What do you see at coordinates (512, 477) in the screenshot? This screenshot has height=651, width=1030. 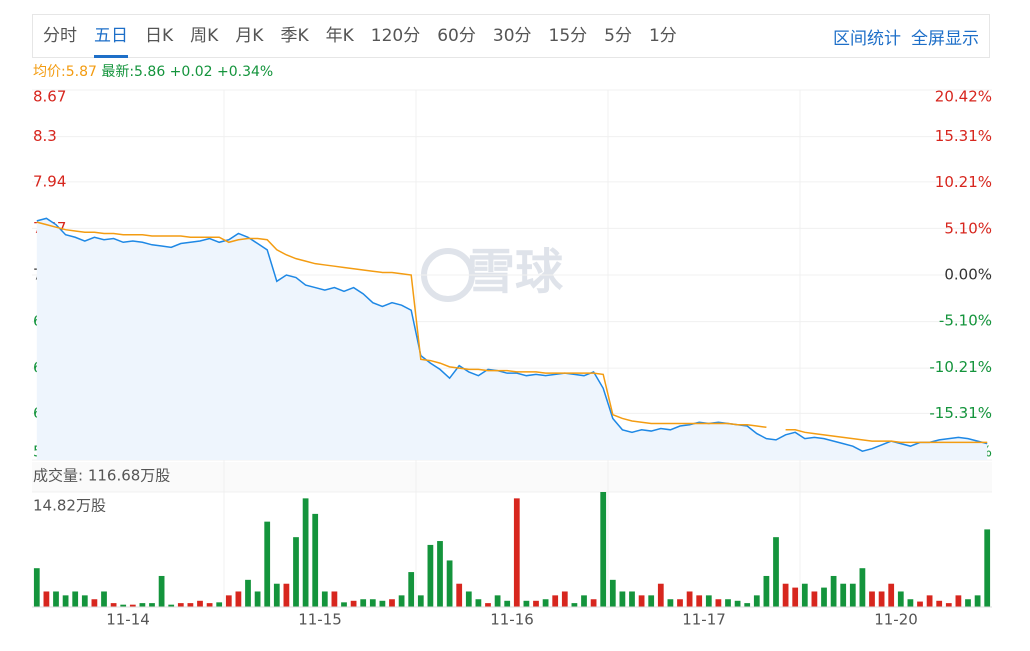 I see `volume-header-band` at bounding box center [512, 477].